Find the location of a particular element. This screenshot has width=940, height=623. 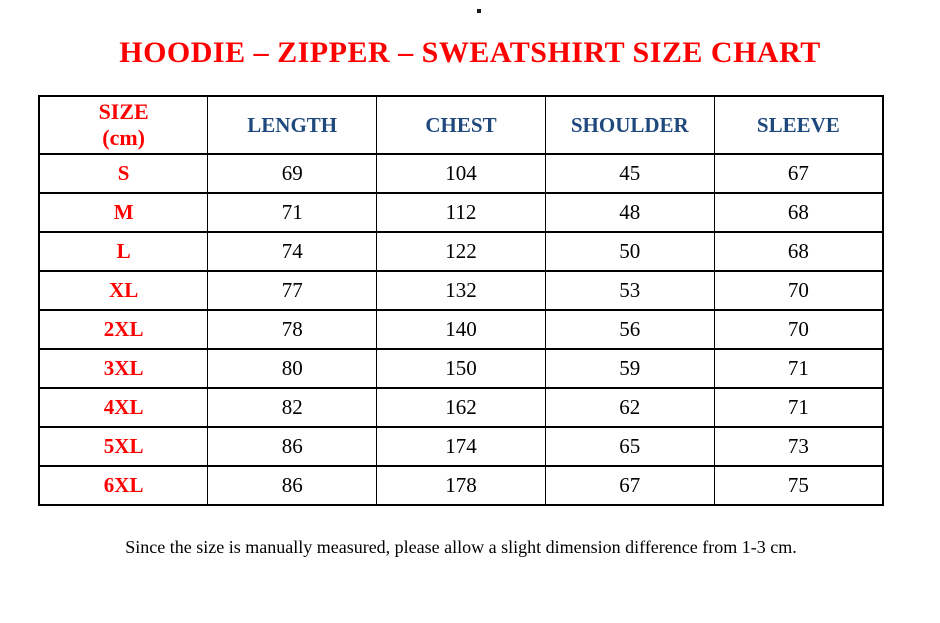

header-row: SIZE (cm) LENGTH CHEST SHOULDER SLEEVE is located at coordinates (461, 125).